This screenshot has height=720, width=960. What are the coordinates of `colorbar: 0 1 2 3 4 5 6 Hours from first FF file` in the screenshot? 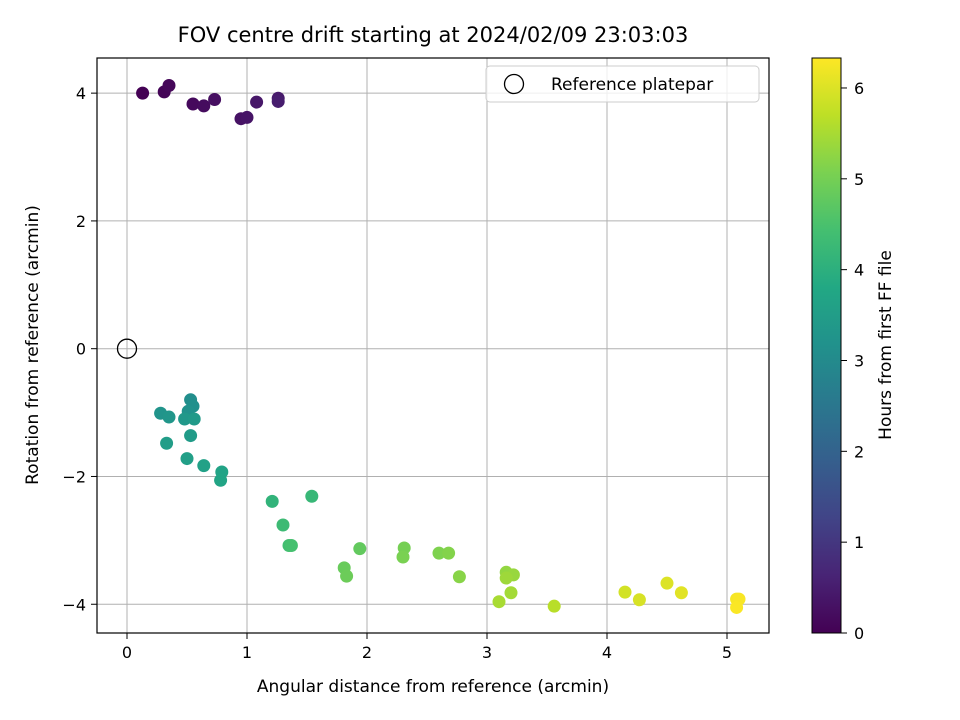 It's located at (853, 350).